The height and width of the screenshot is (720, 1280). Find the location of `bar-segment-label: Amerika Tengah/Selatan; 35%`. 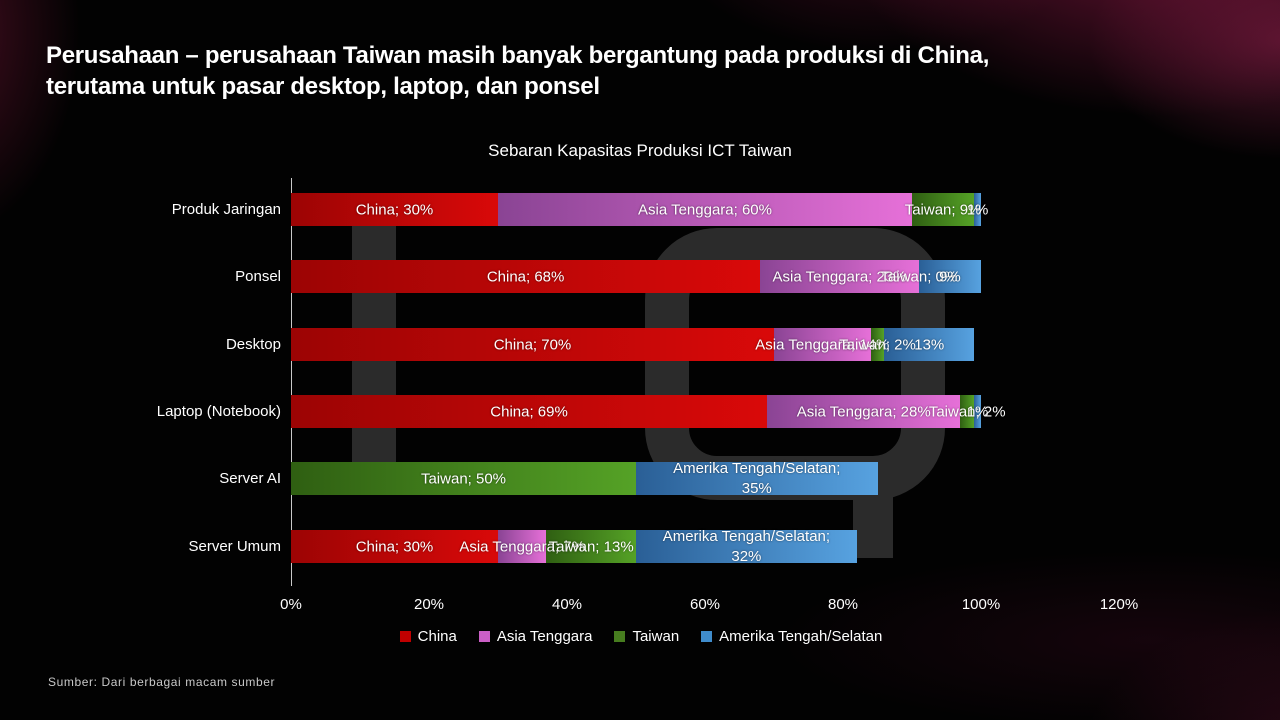

bar-segment-label: Amerika Tengah/Selatan; 35% is located at coordinates (757, 478).